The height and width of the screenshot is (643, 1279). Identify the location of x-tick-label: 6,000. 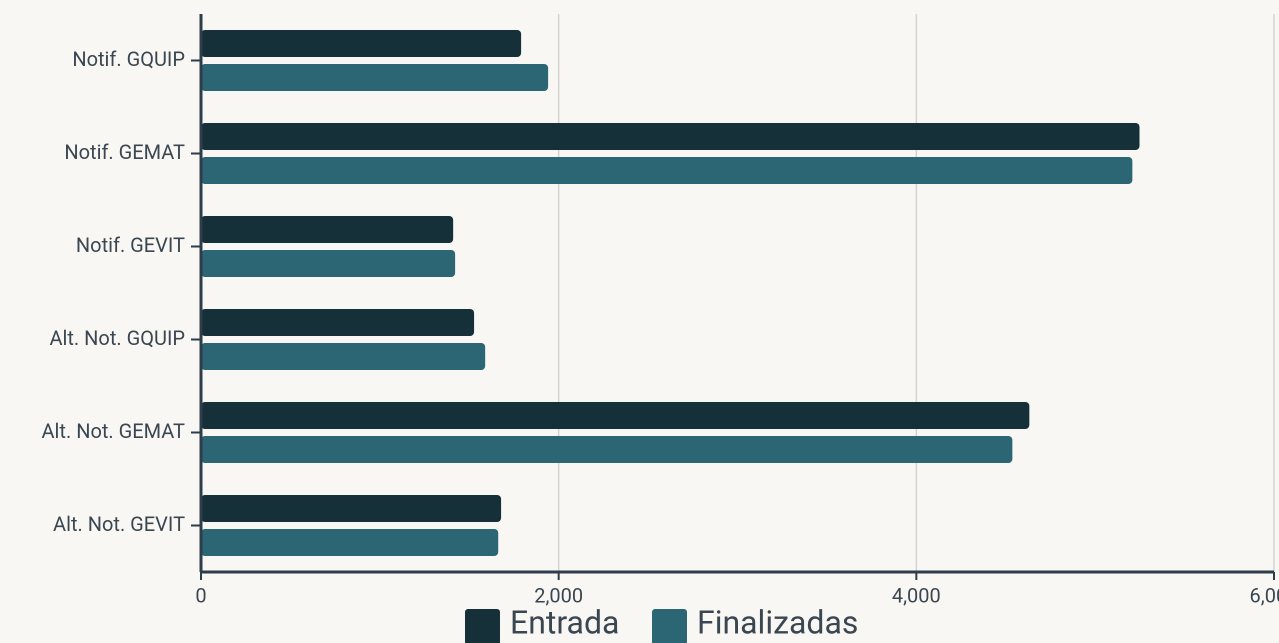
(1264, 595).